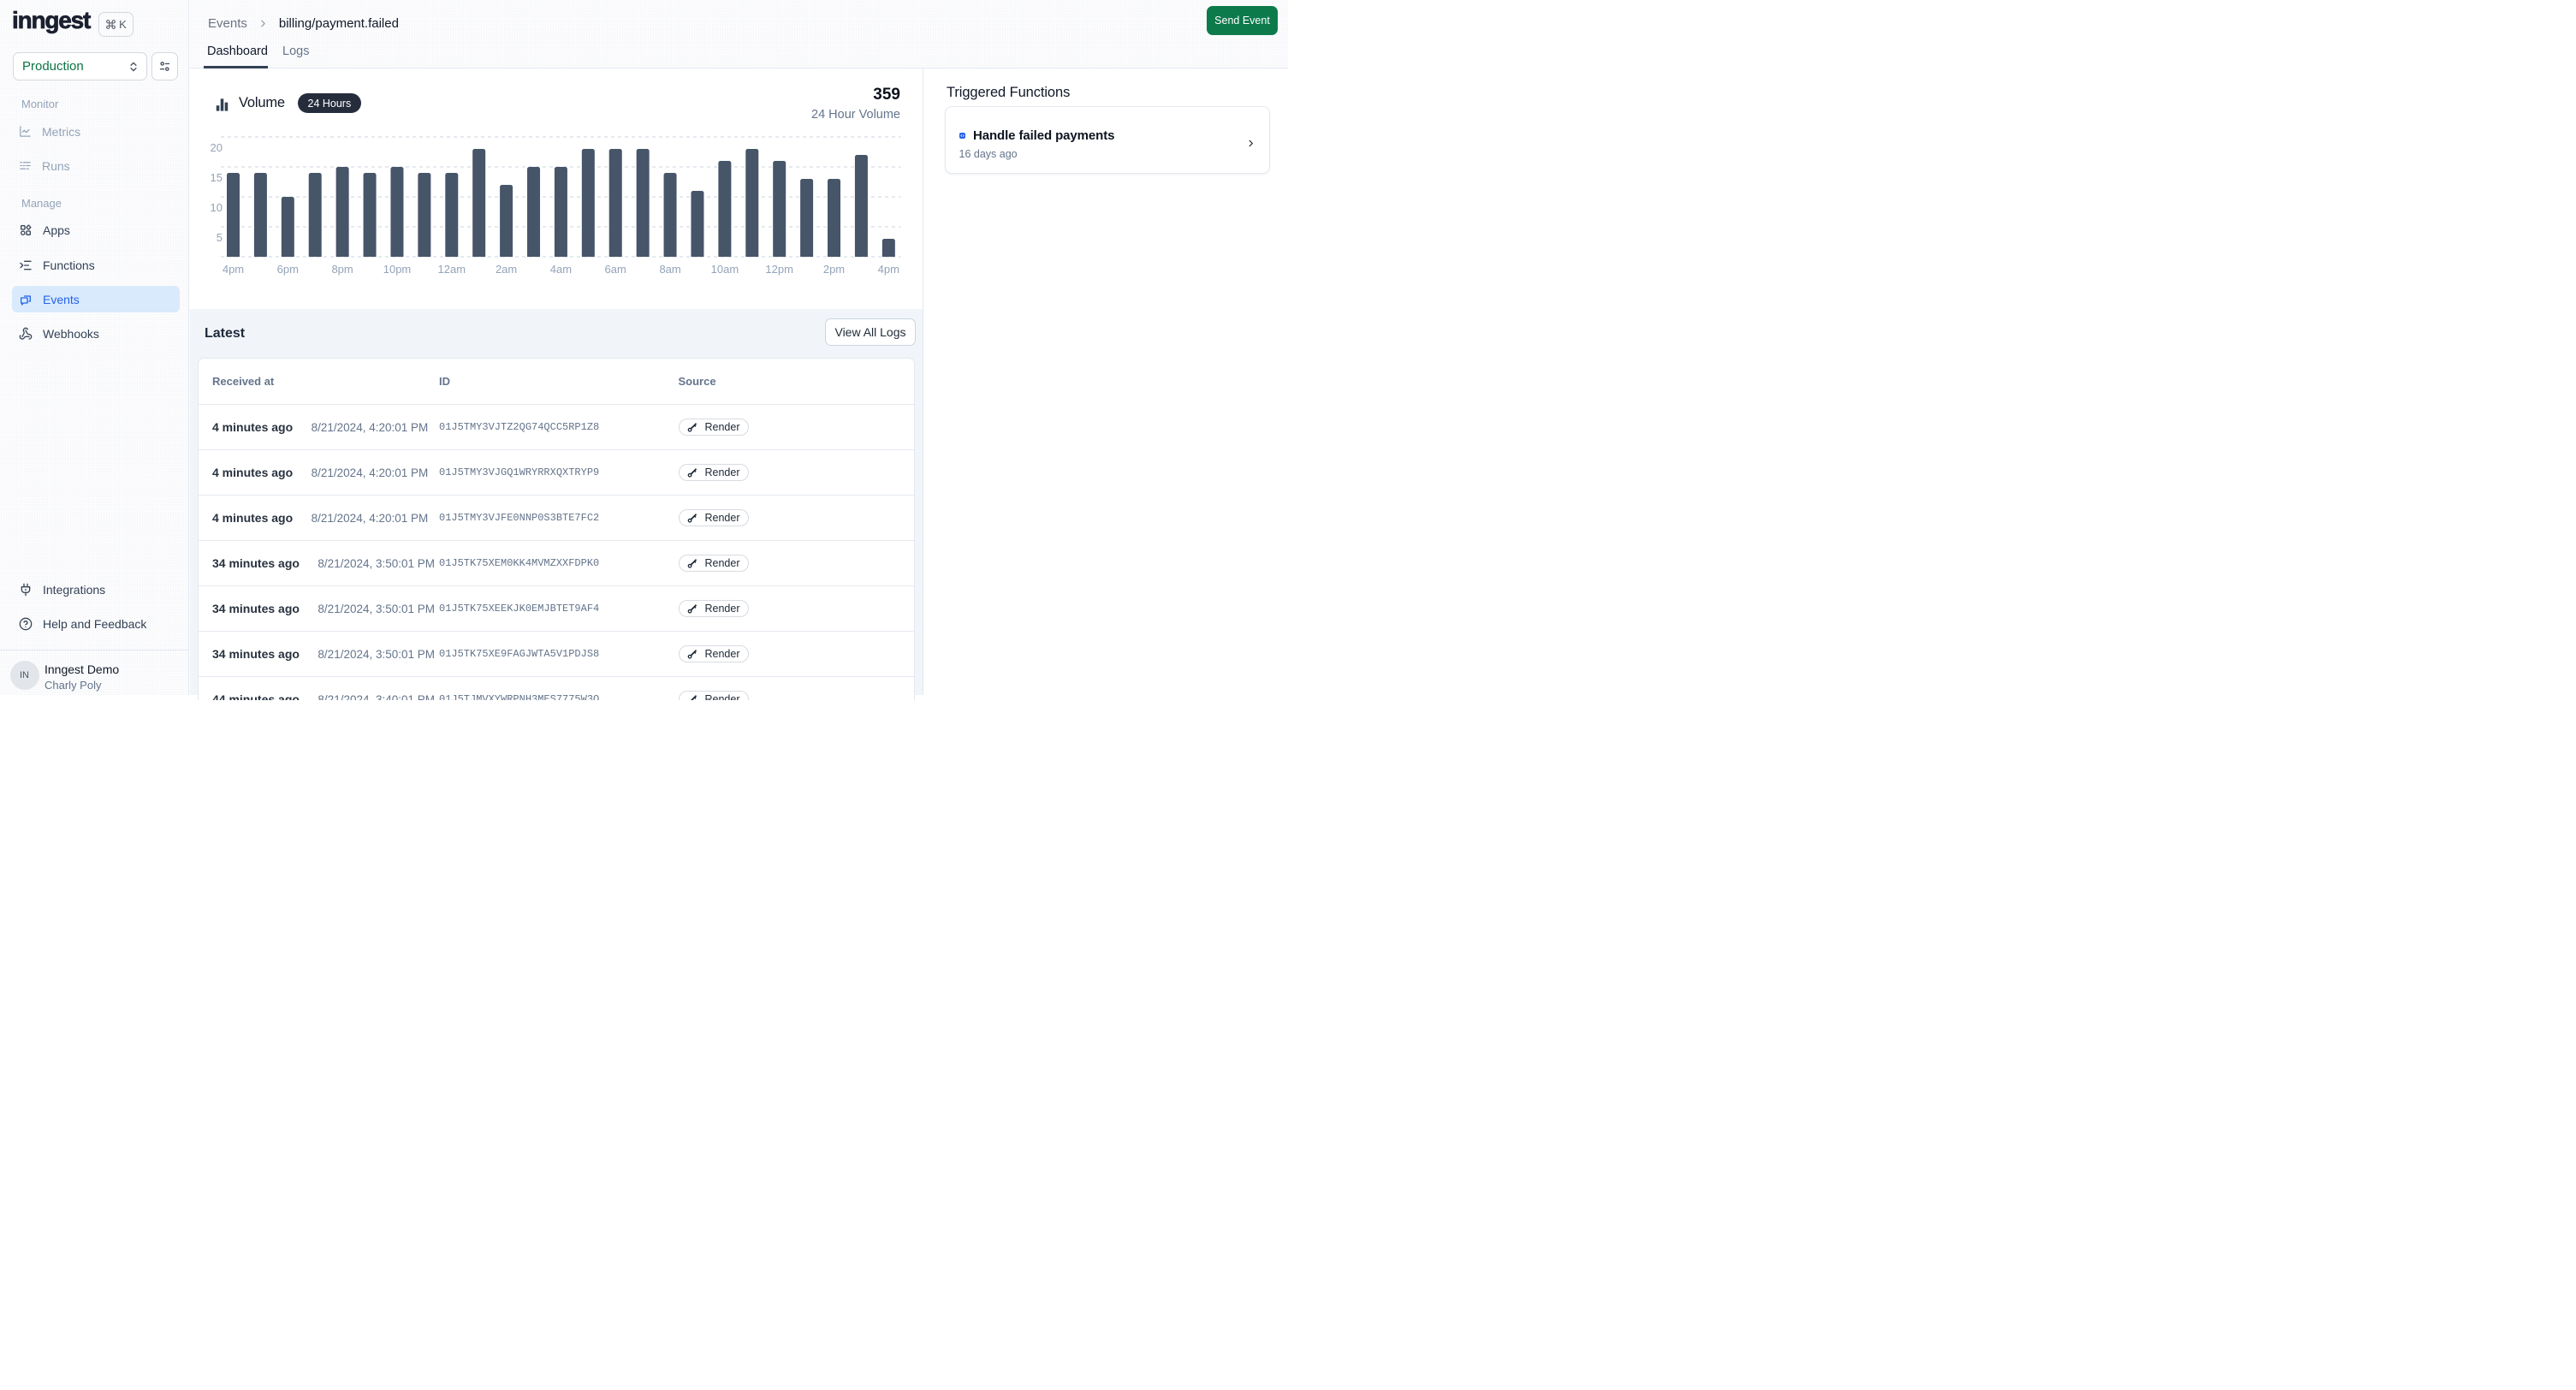 The height and width of the screenshot is (1390, 2576). Describe the element at coordinates (669, 270) in the screenshot. I see `svg-text: 8am` at that location.